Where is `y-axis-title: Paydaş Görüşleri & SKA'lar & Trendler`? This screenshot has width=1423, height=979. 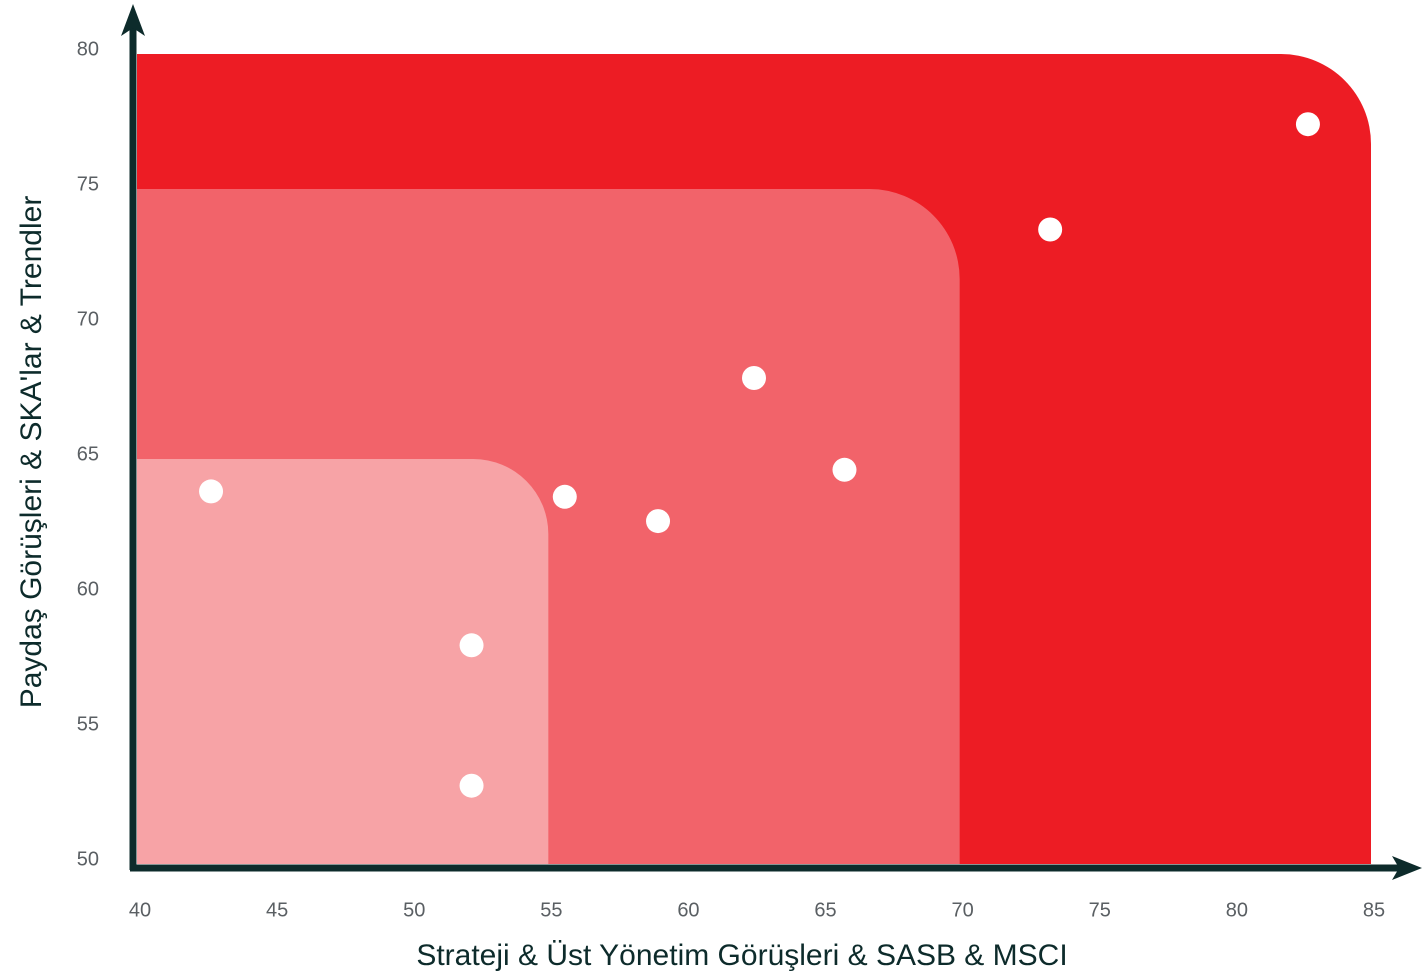 y-axis-title: Paydaş Görüşleri & SKA'lar & Trendler is located at coordinates (31, 452).